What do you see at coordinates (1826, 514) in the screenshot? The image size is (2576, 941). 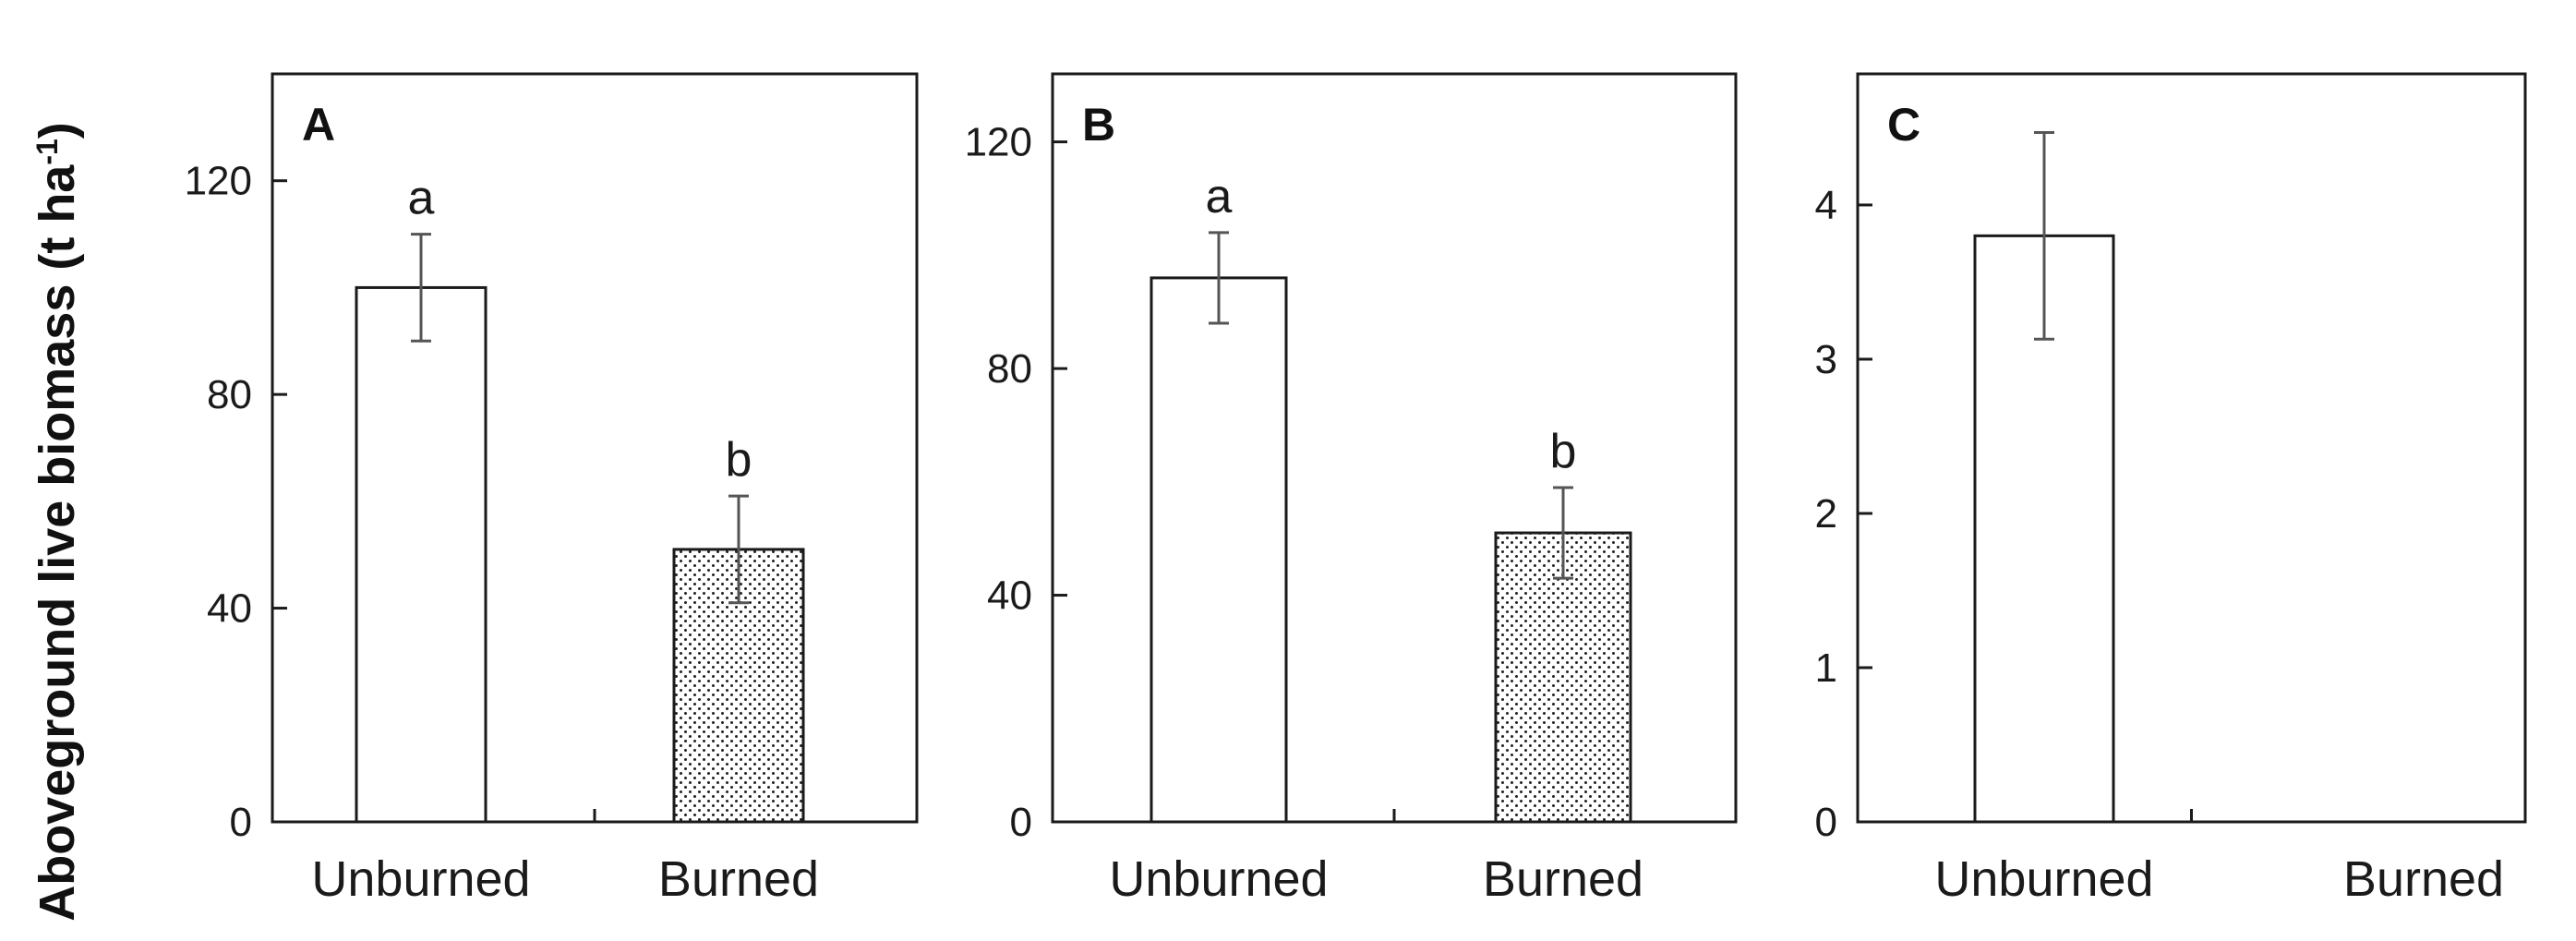 I see `y-tick-label: 2` at bounding box center [1826, 514].